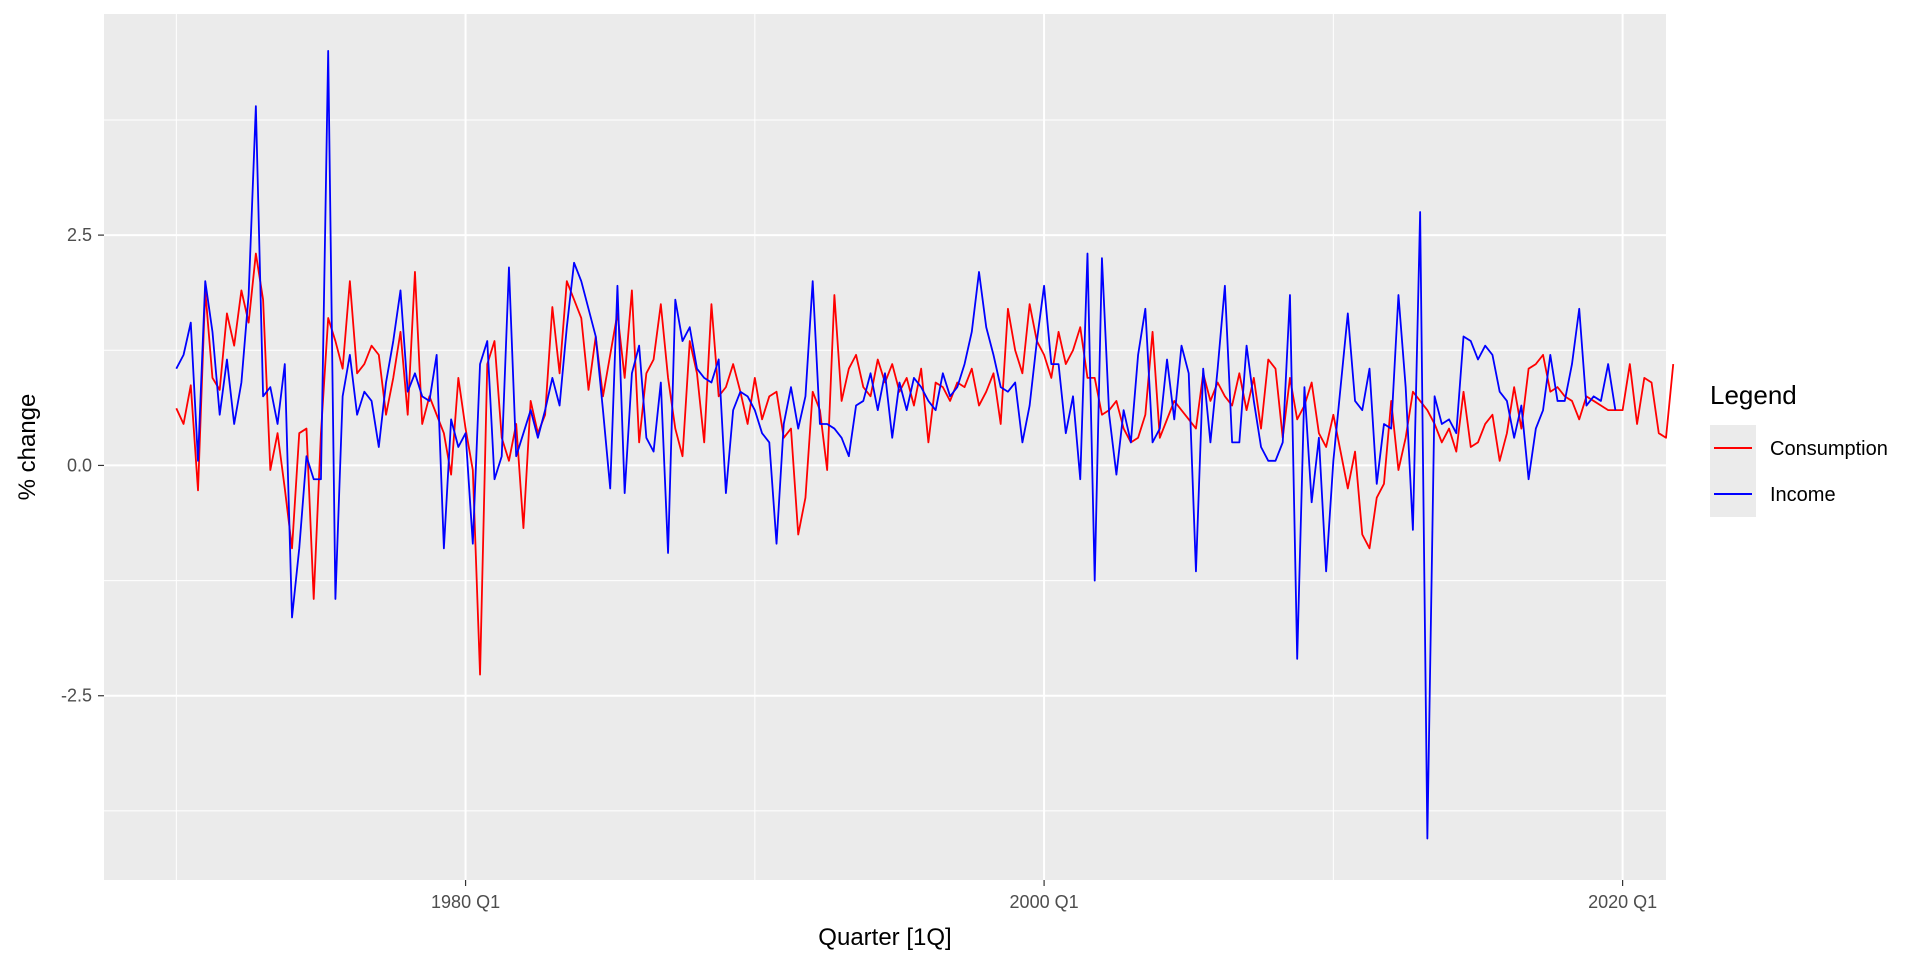 This screenshot has width=1920, height=960. I want to click on x-axis-title: Quarter [1Q], so click(884, 937).